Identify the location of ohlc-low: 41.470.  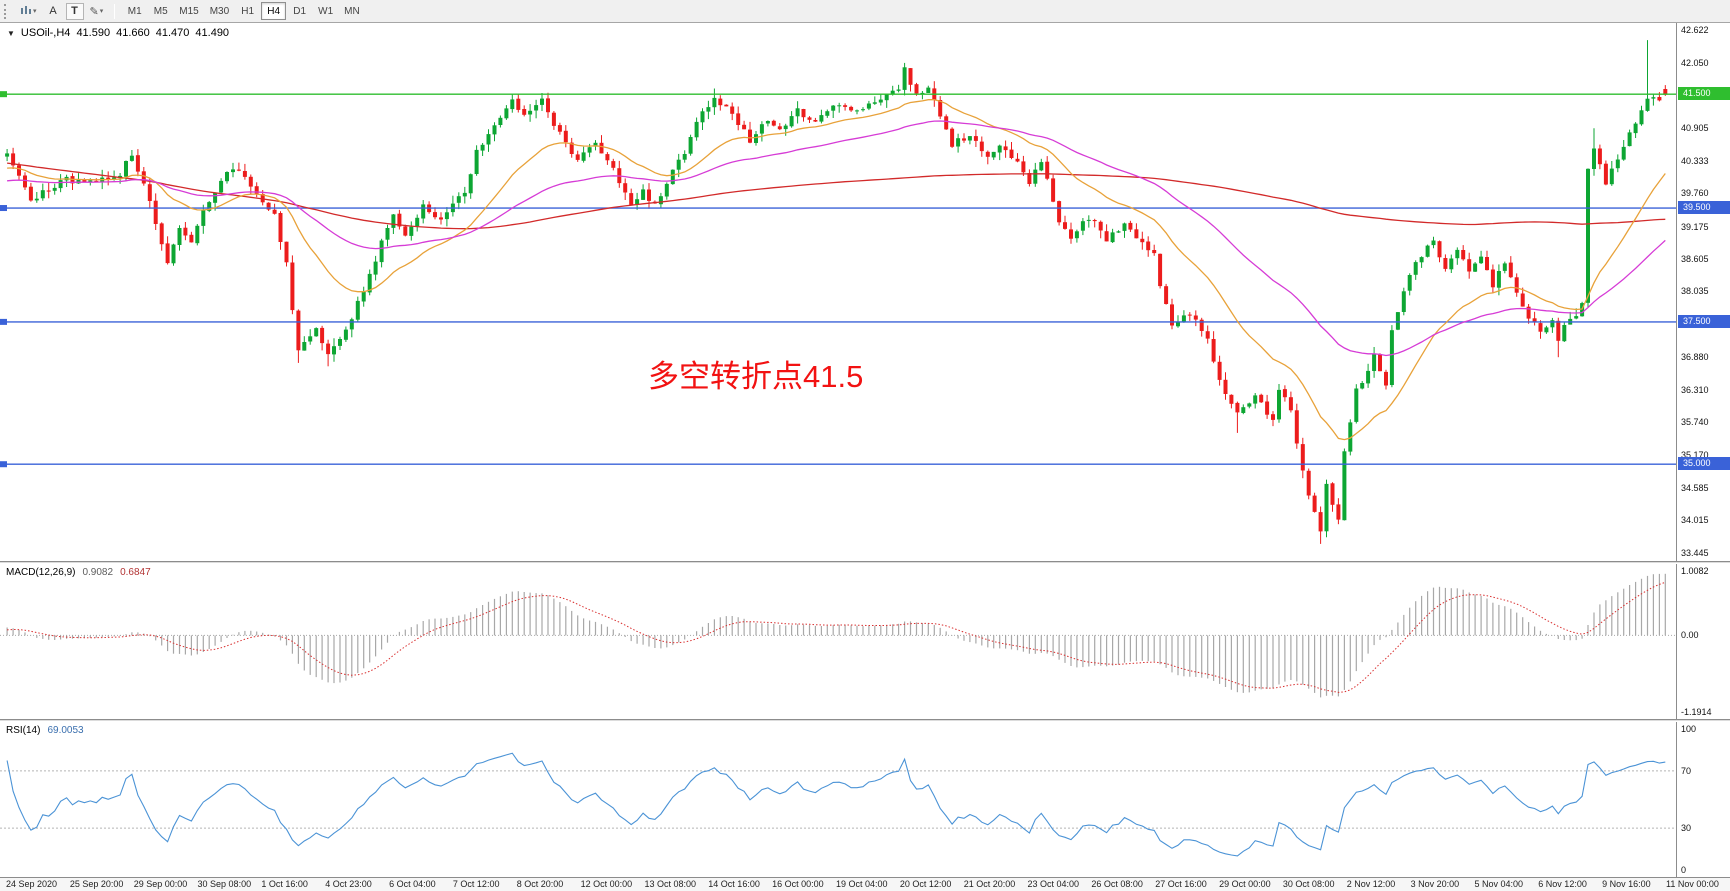
(172, 33).